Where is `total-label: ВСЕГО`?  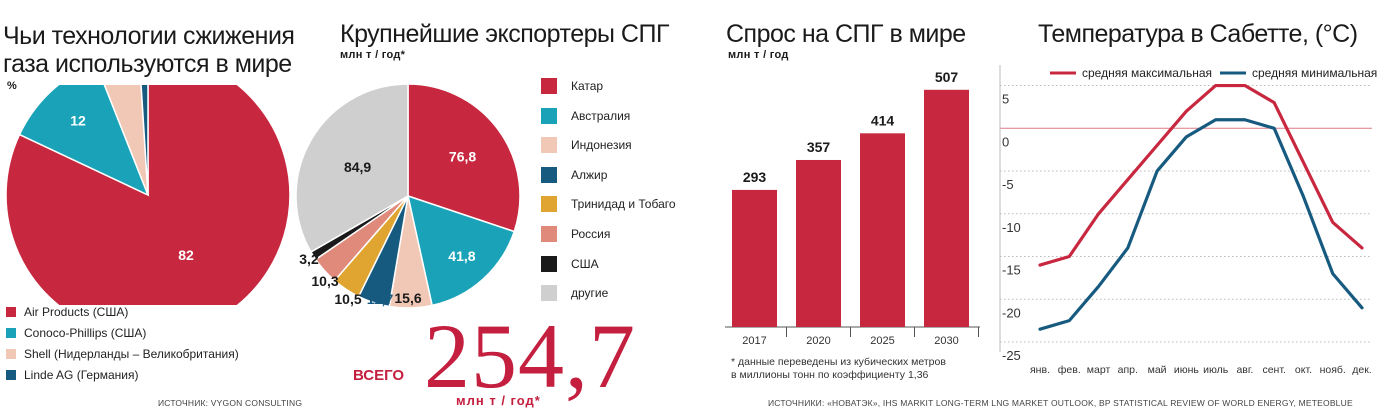 total-label: ВСЕГО is located at coordinates (379, 375).